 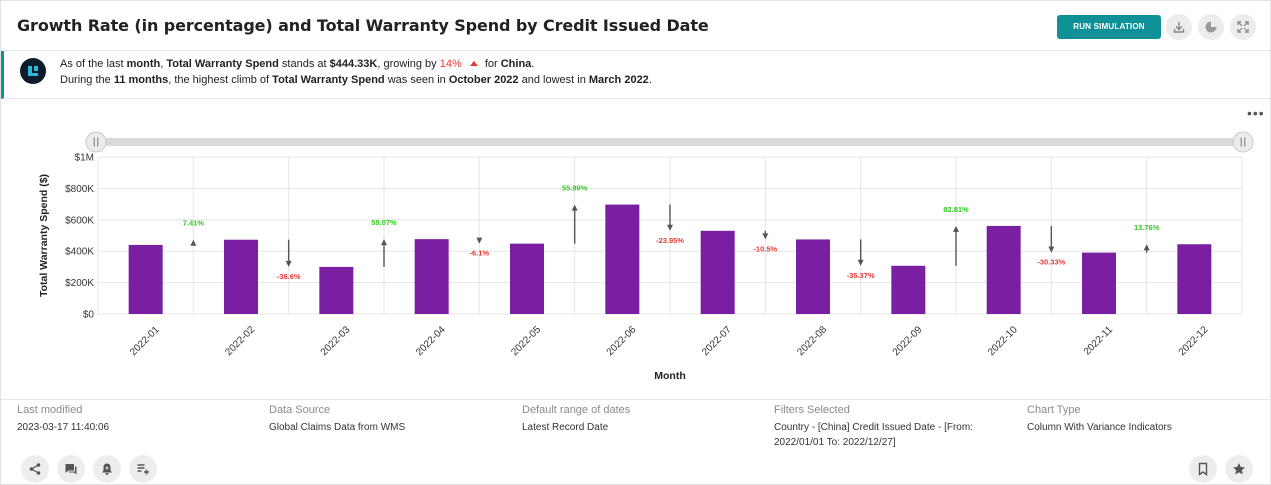 What do you see at coordinates (622, 341) in the screenshot?
I see `x-tick-label: 2022-06` at bounding box center [622, 341].